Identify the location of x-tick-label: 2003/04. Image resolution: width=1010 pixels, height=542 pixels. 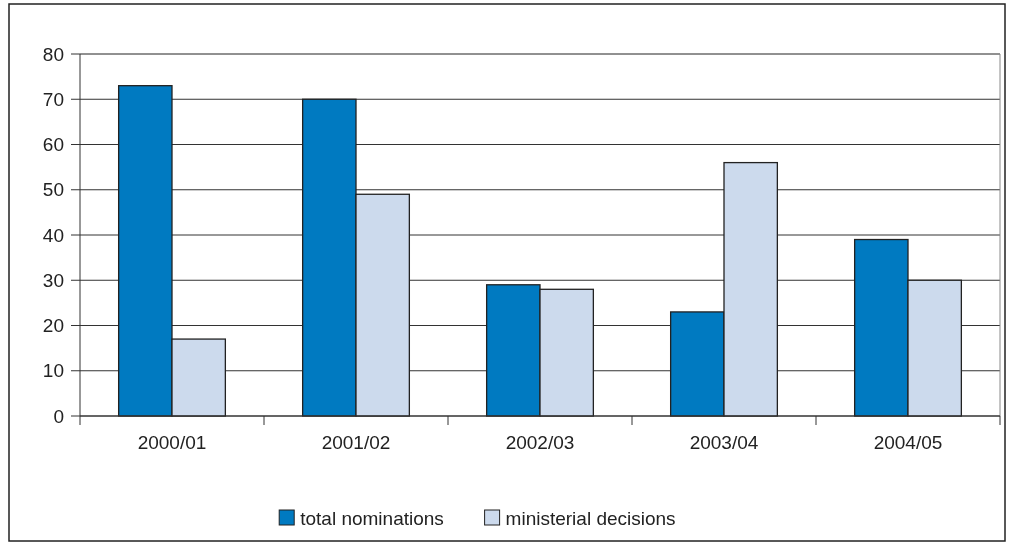
(724, 442).